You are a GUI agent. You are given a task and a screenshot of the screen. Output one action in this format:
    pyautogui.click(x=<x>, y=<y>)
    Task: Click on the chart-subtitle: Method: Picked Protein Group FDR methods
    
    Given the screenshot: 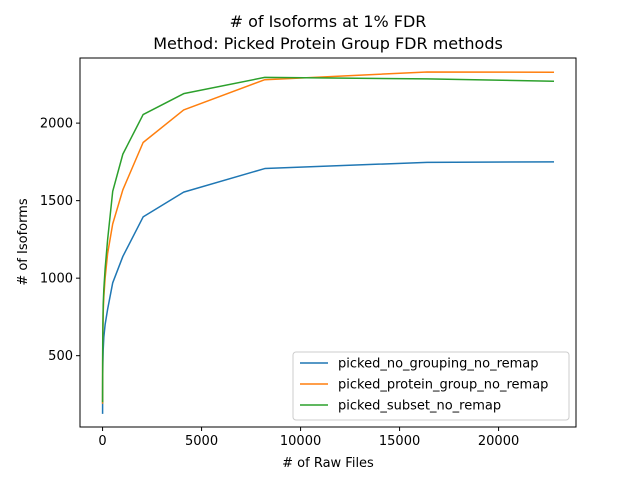 What is the action you would take?
    pyautogui.click(x=328, y=43)
    